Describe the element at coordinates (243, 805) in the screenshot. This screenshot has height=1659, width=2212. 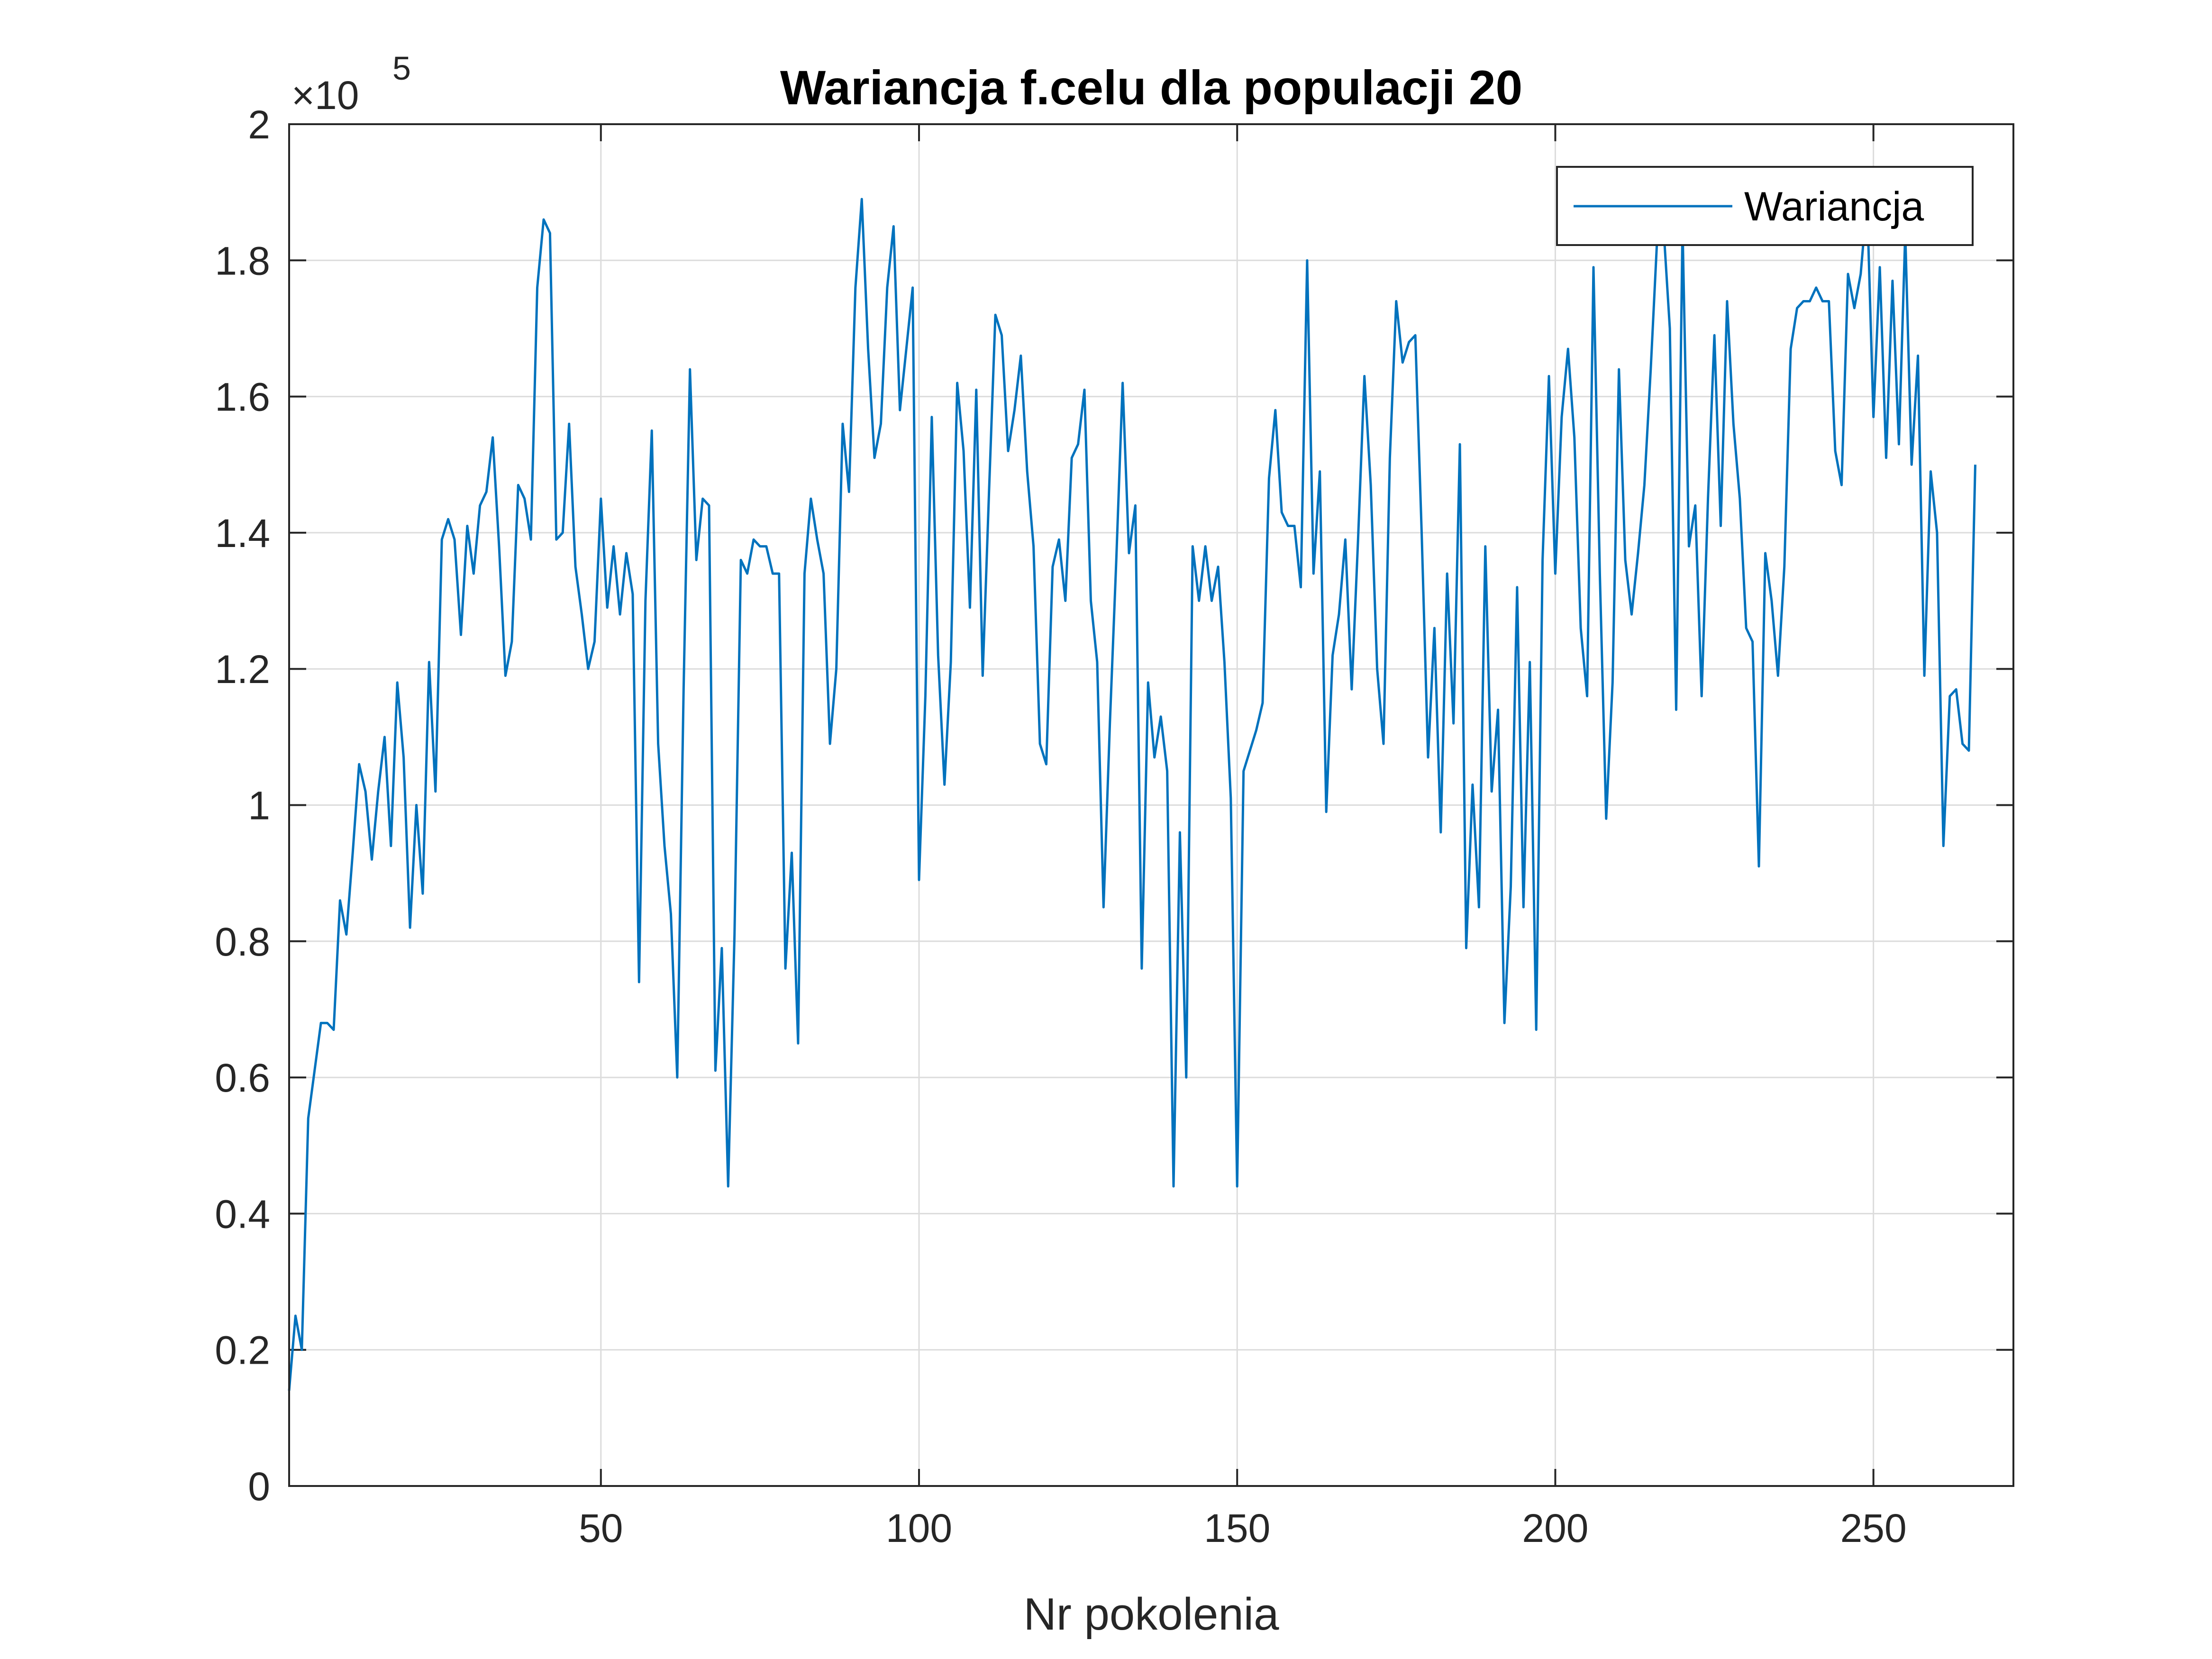
I see `y-tick-labels: 0 0.2 0.4 0.6 0.8 1 1.2 1.4 1.6 1.8 2` at that location.